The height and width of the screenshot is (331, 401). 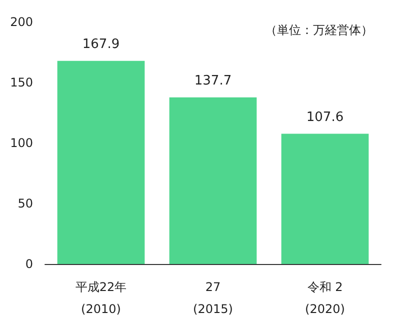 What do you see at coordinates (21, 83) in the screenshot?
I see `y-tick-label: 150` at bounding box center [21, 83].